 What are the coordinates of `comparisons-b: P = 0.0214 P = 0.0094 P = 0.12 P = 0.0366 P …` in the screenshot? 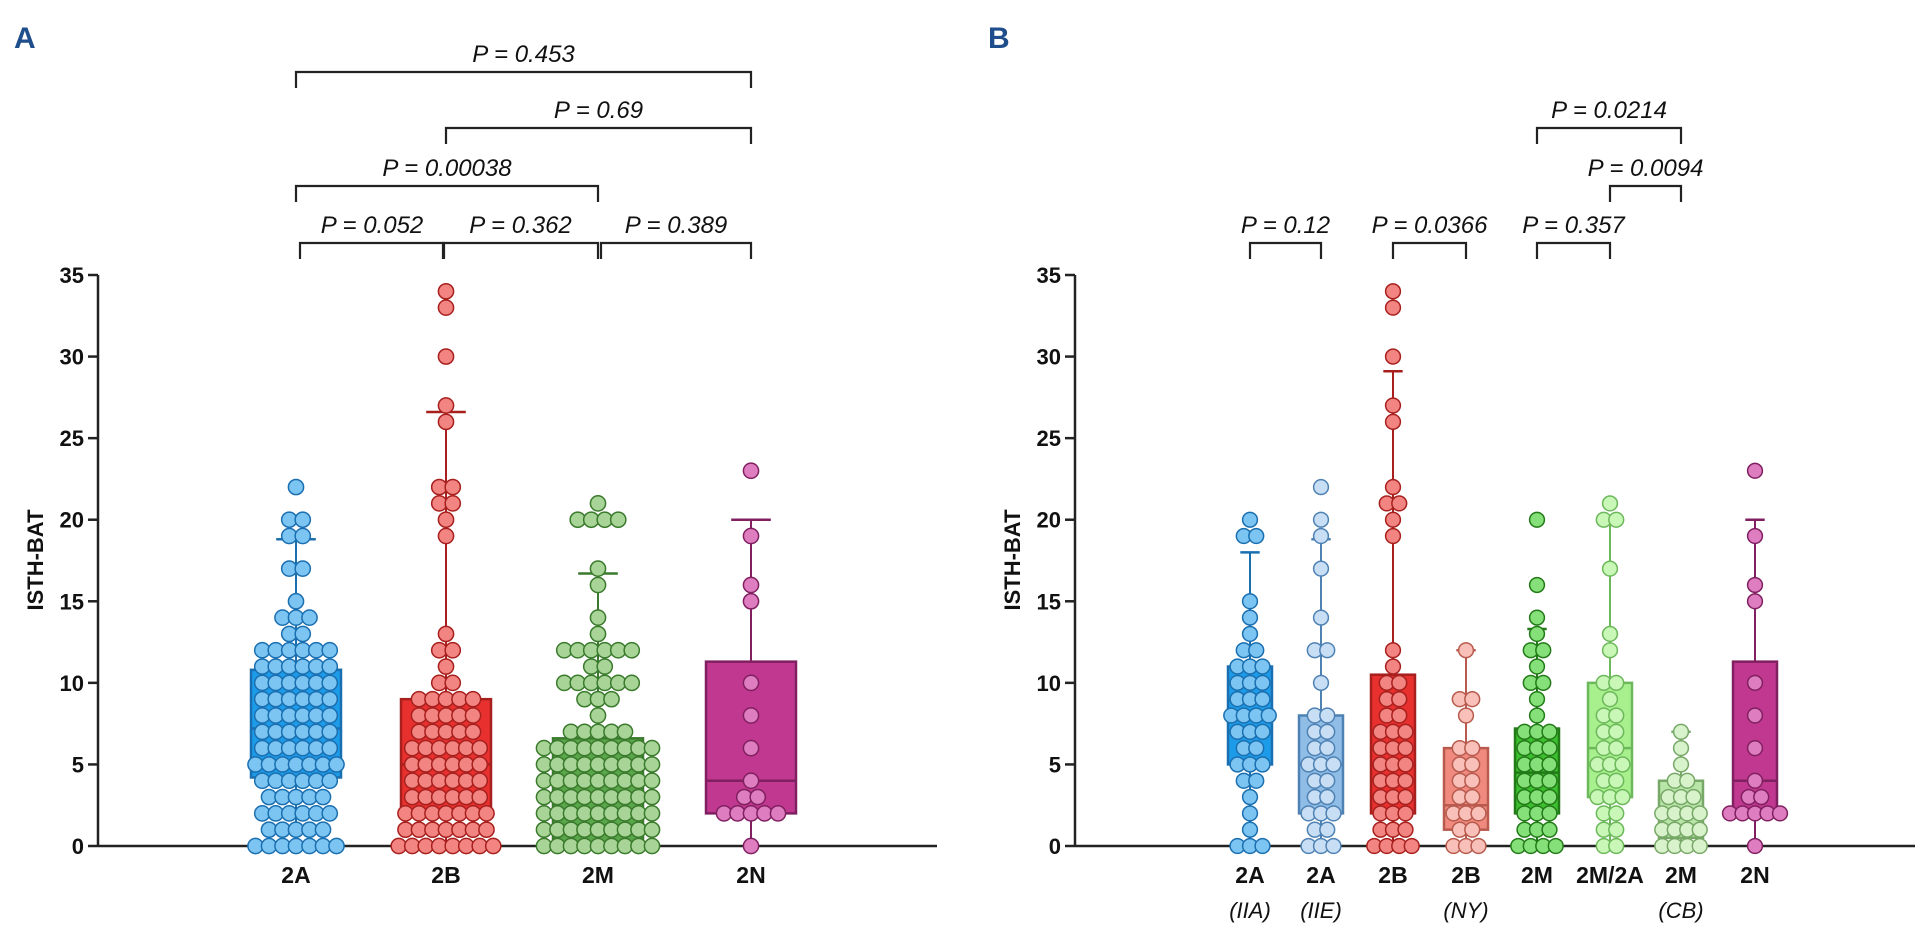 It's located at (1472, 178).